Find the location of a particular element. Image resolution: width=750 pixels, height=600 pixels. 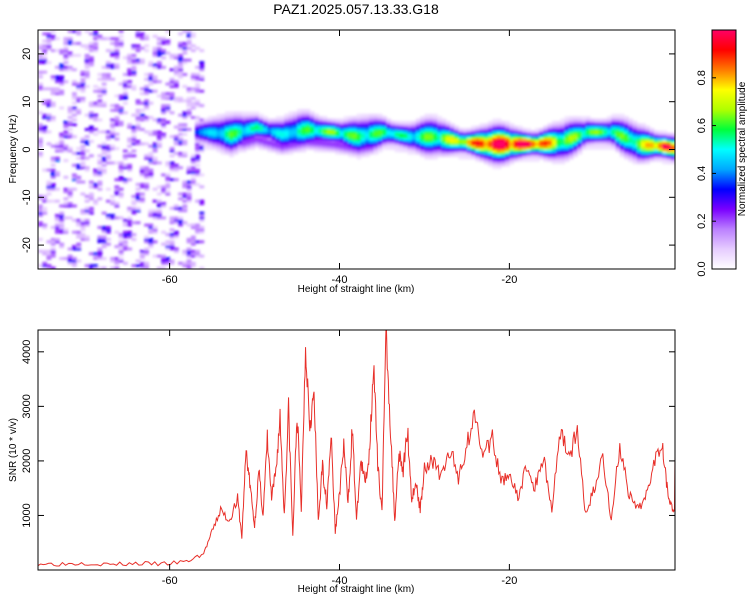

colorbar-tick-label: 0.2 is located at coordinates (702, 221).